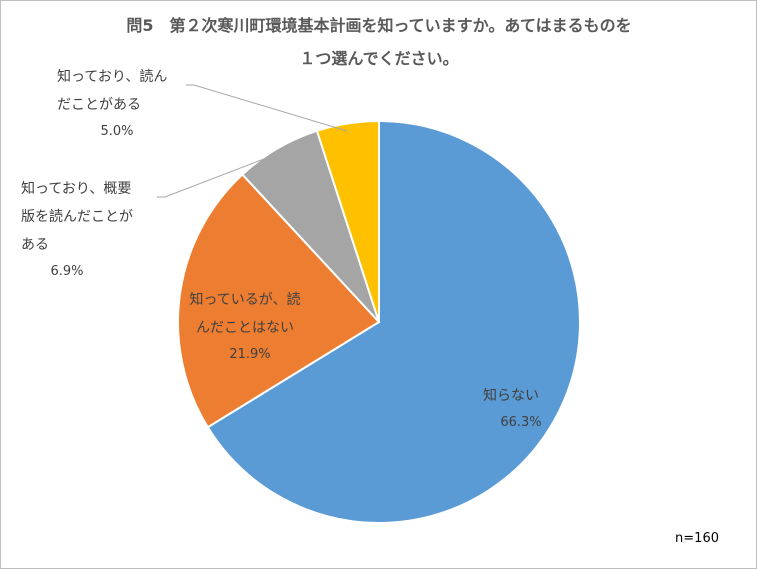  Describe the element at coordinates (112, 76) in the screenshot. I see `slice-label: 知っており、読ん` at that location.